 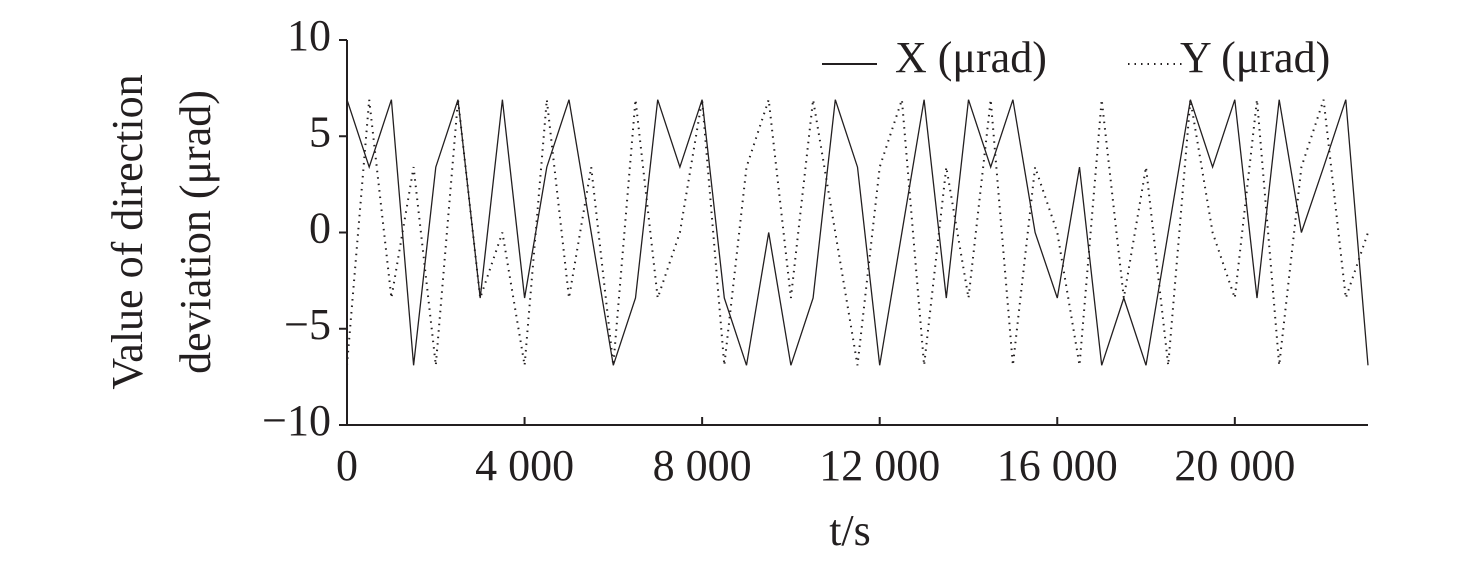 I want to click on x-tick-label: 0, so click(x=347, y=465).